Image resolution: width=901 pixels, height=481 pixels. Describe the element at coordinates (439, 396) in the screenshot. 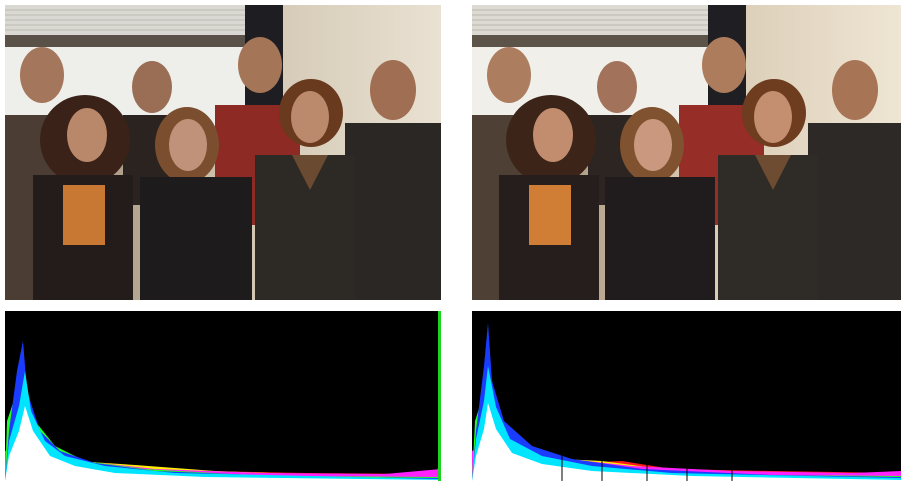

I see `hist-right-clip` at that location.